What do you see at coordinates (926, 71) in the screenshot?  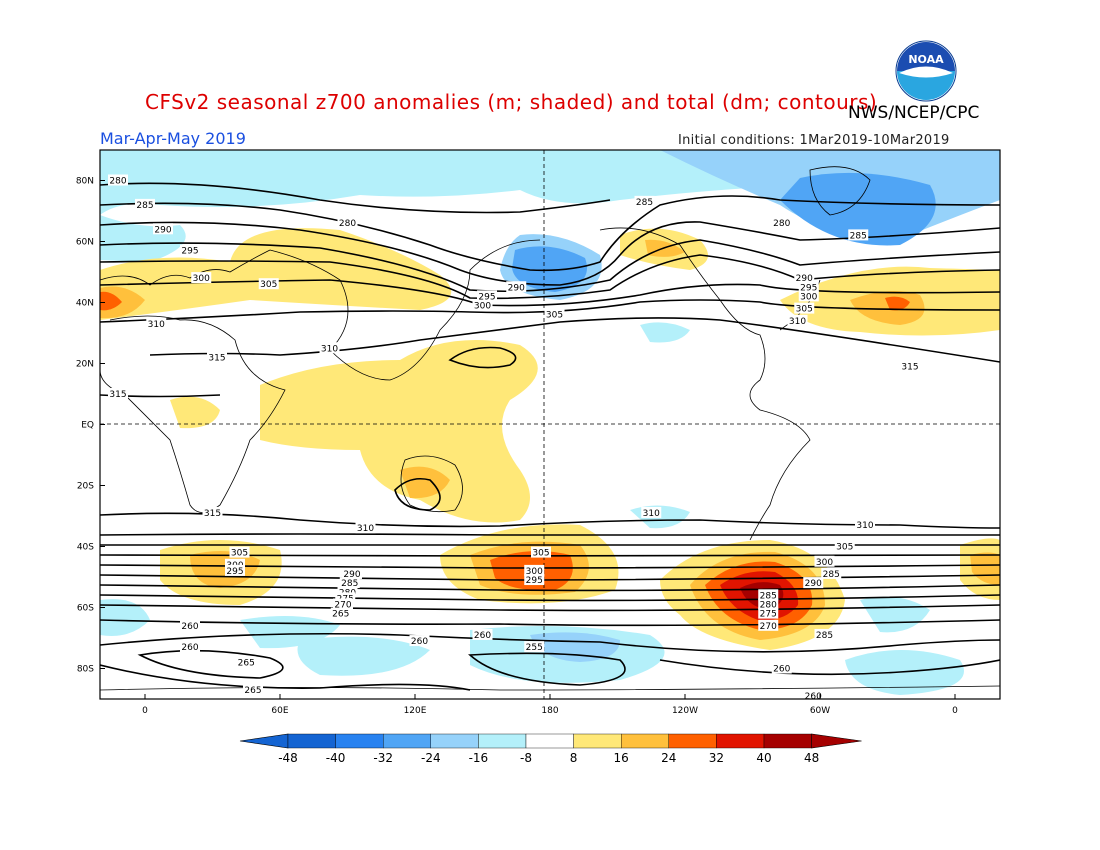 I see `noaa-logo: NOAA` at bounding box center [926, 71].